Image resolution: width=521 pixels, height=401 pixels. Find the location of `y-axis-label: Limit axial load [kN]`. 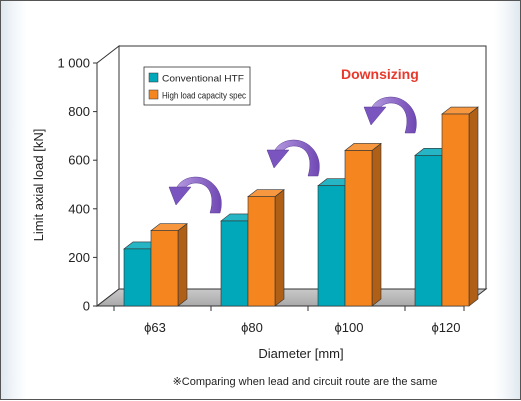

y-axis-label: Limit axial load [kN] is located at coordinates (38, 185).